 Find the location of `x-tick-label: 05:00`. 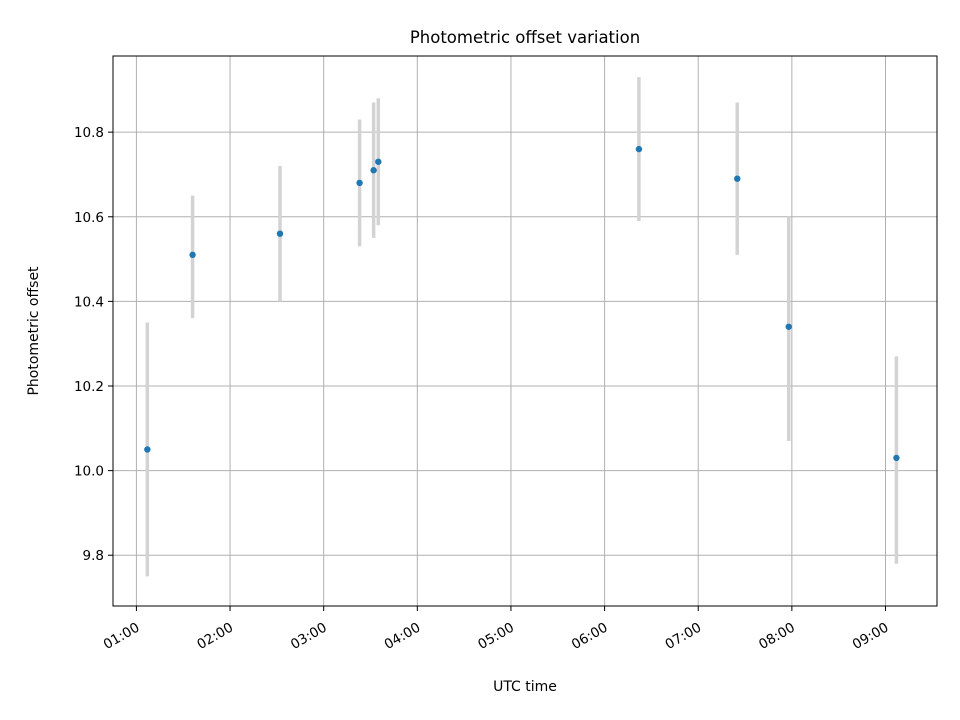

x-tick-label: 05:00 is located at coordinates (496, 636).